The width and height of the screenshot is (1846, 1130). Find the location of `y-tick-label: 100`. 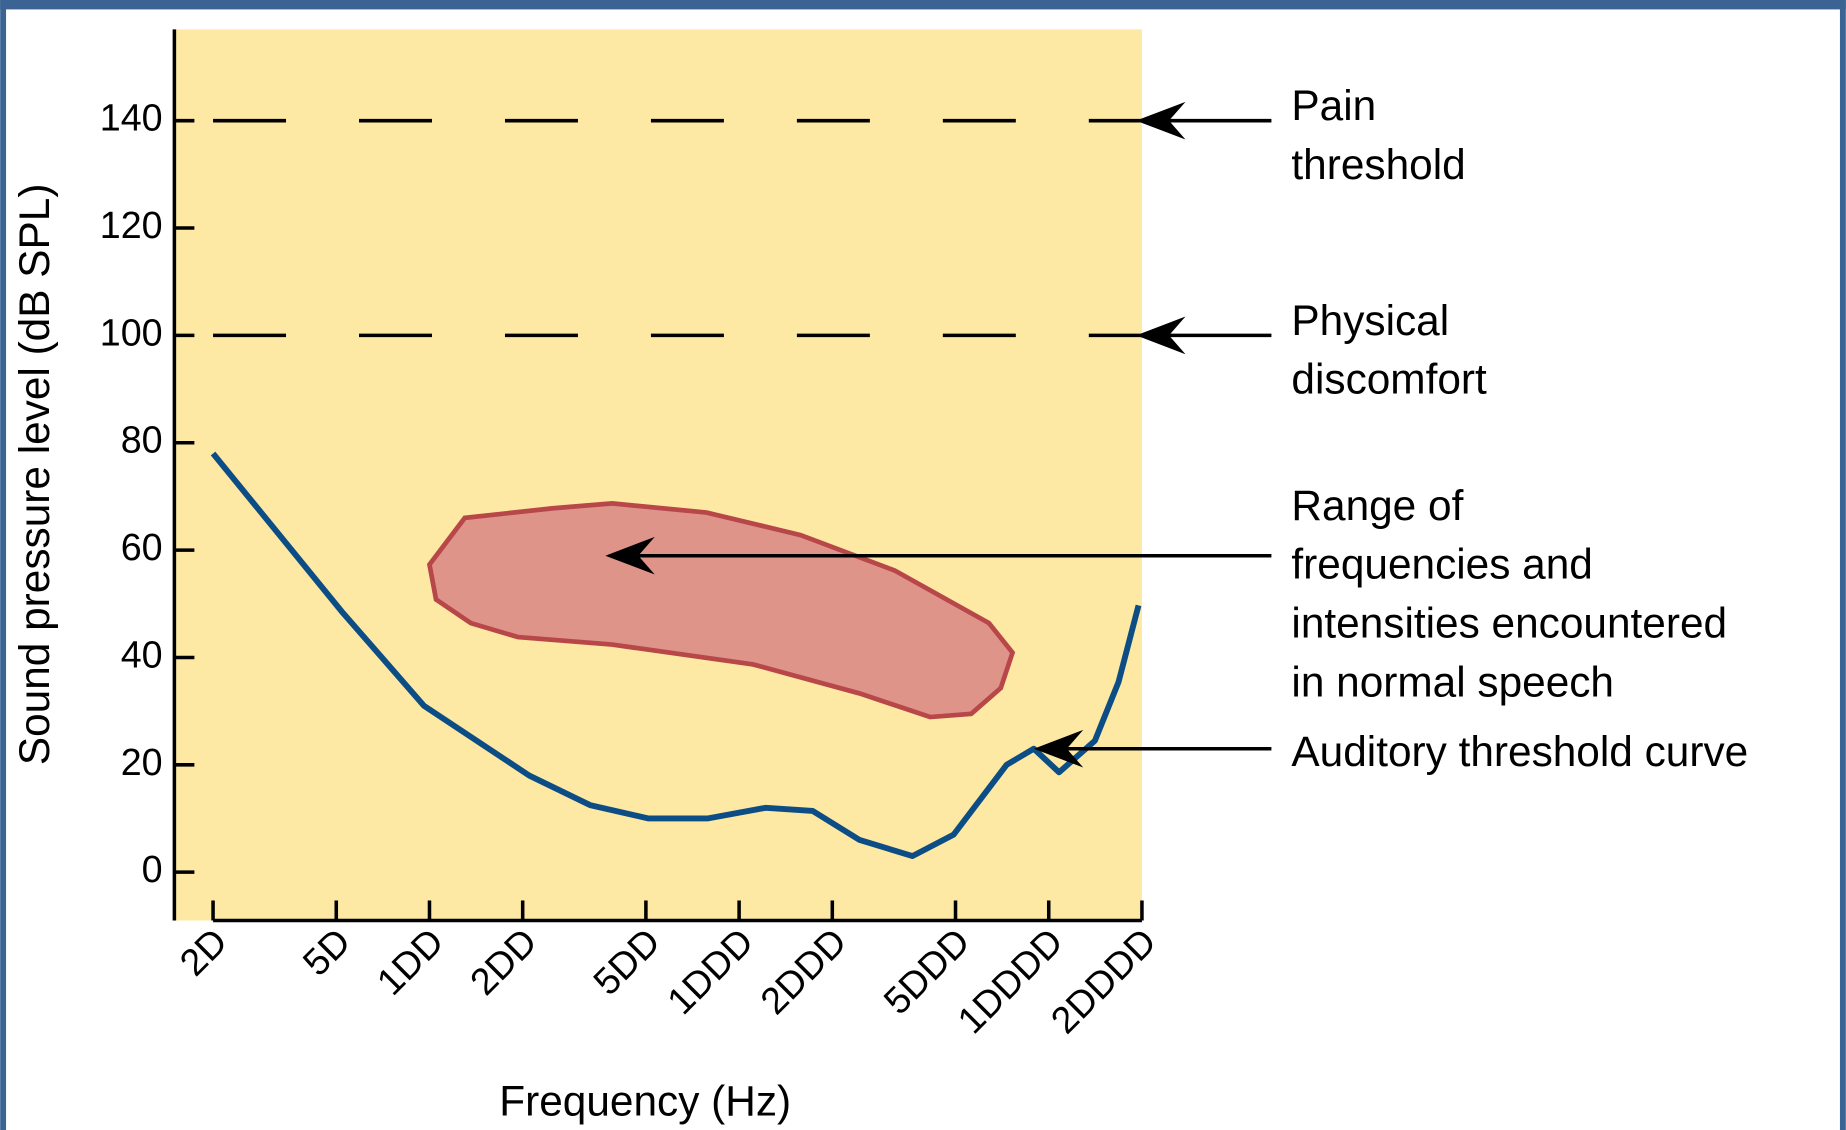

y-tick-label: 100 is located at coordinates (131, 332).